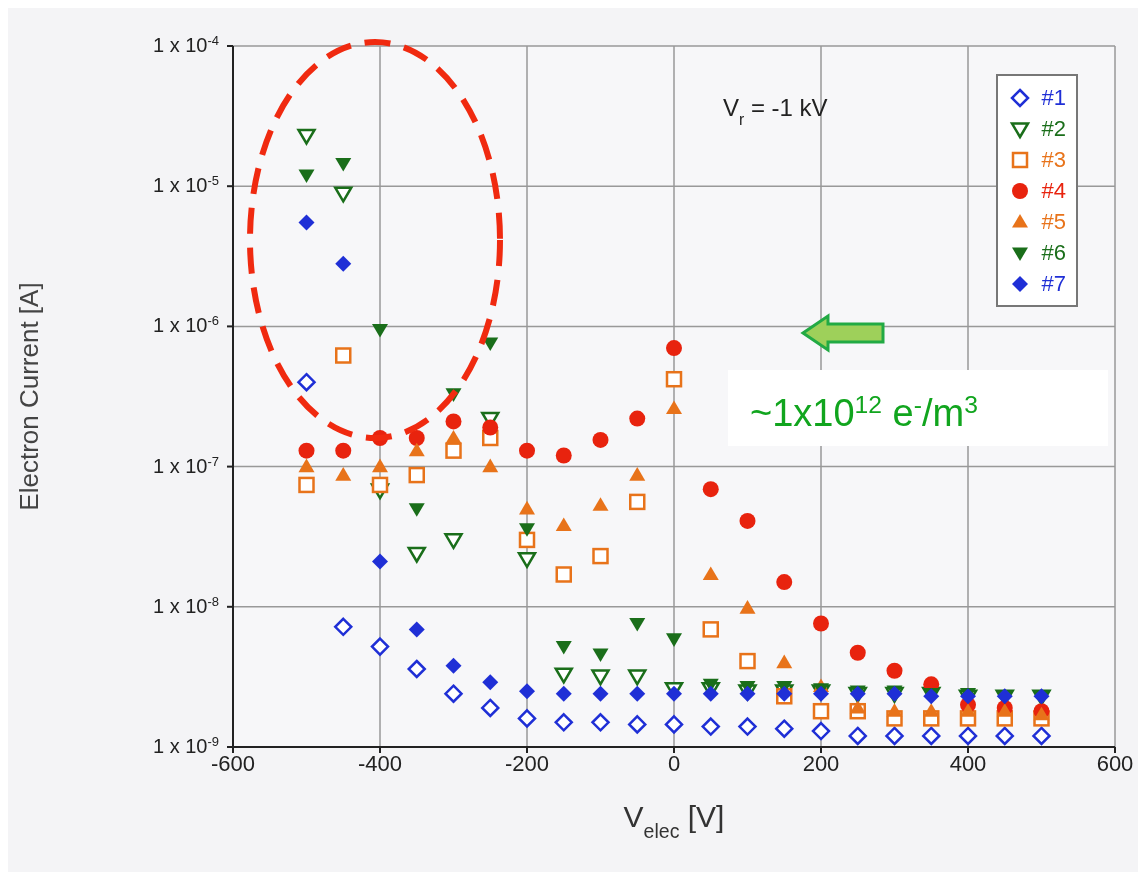 This screenshot has height=880, width=1138. Describe the element at coordinates (674, 821) in the screenshot. I see `x-axis-title: V$_{elec}$ [V]` at that location.